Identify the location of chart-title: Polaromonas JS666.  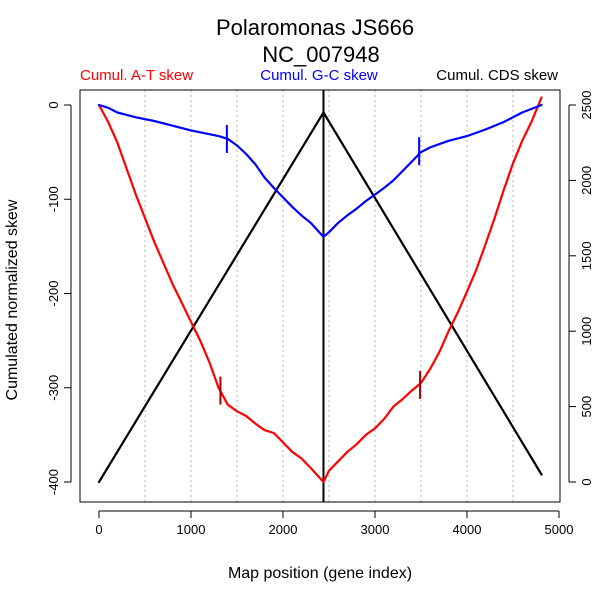
(315, 27).